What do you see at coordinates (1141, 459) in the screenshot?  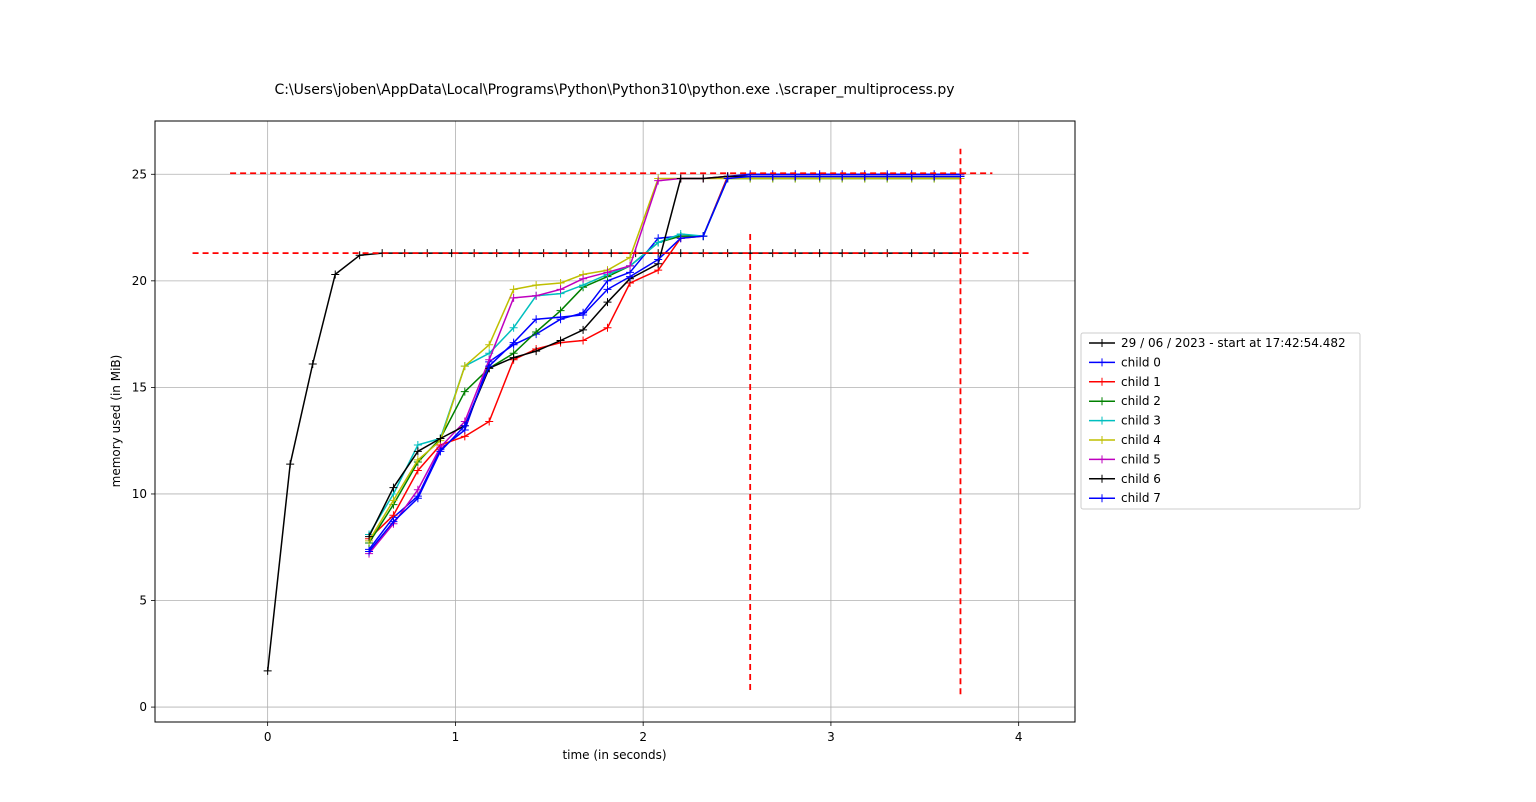 I see `legend-label: child 5` at bounding box center [1141, 459].